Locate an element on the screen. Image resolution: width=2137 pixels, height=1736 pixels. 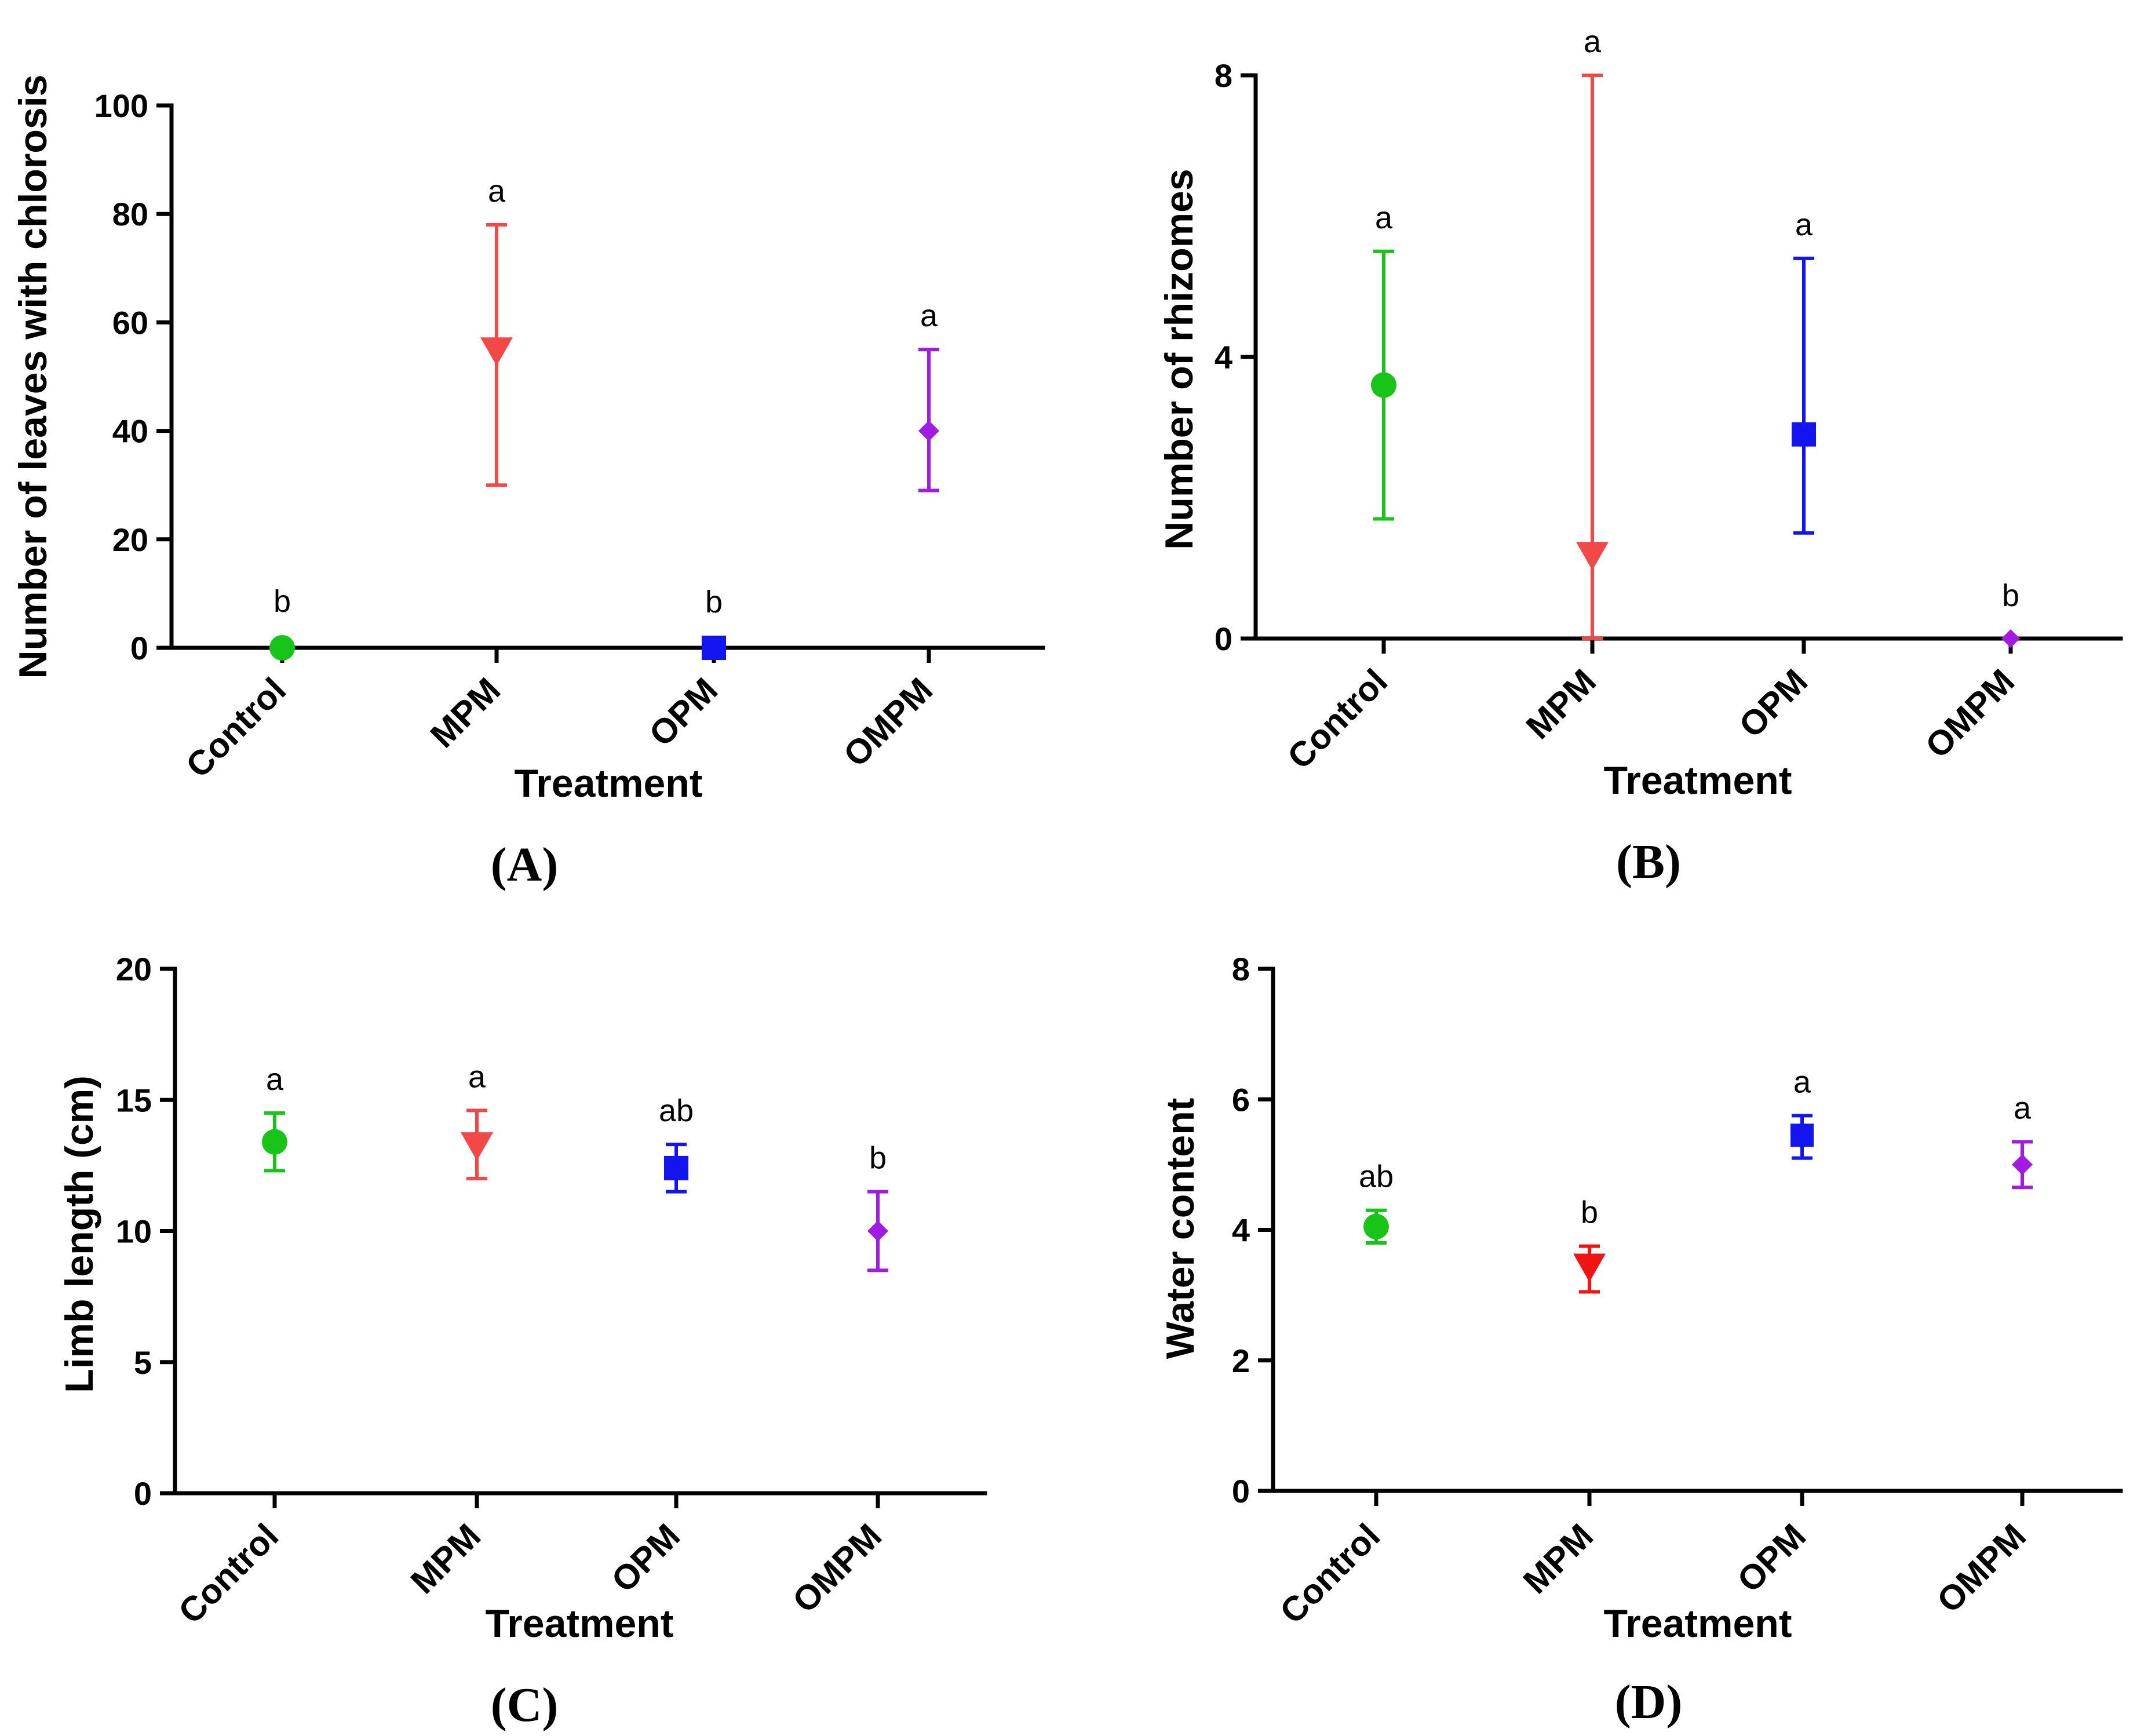
y-axis-title: Water content is located at coordinates (1180, 1228).